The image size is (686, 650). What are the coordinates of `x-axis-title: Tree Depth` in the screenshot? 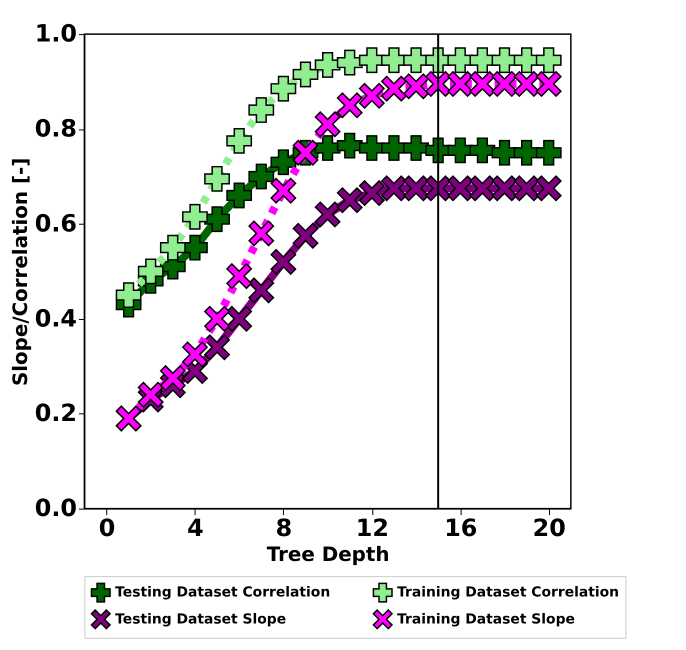 It's located at (328, 554).